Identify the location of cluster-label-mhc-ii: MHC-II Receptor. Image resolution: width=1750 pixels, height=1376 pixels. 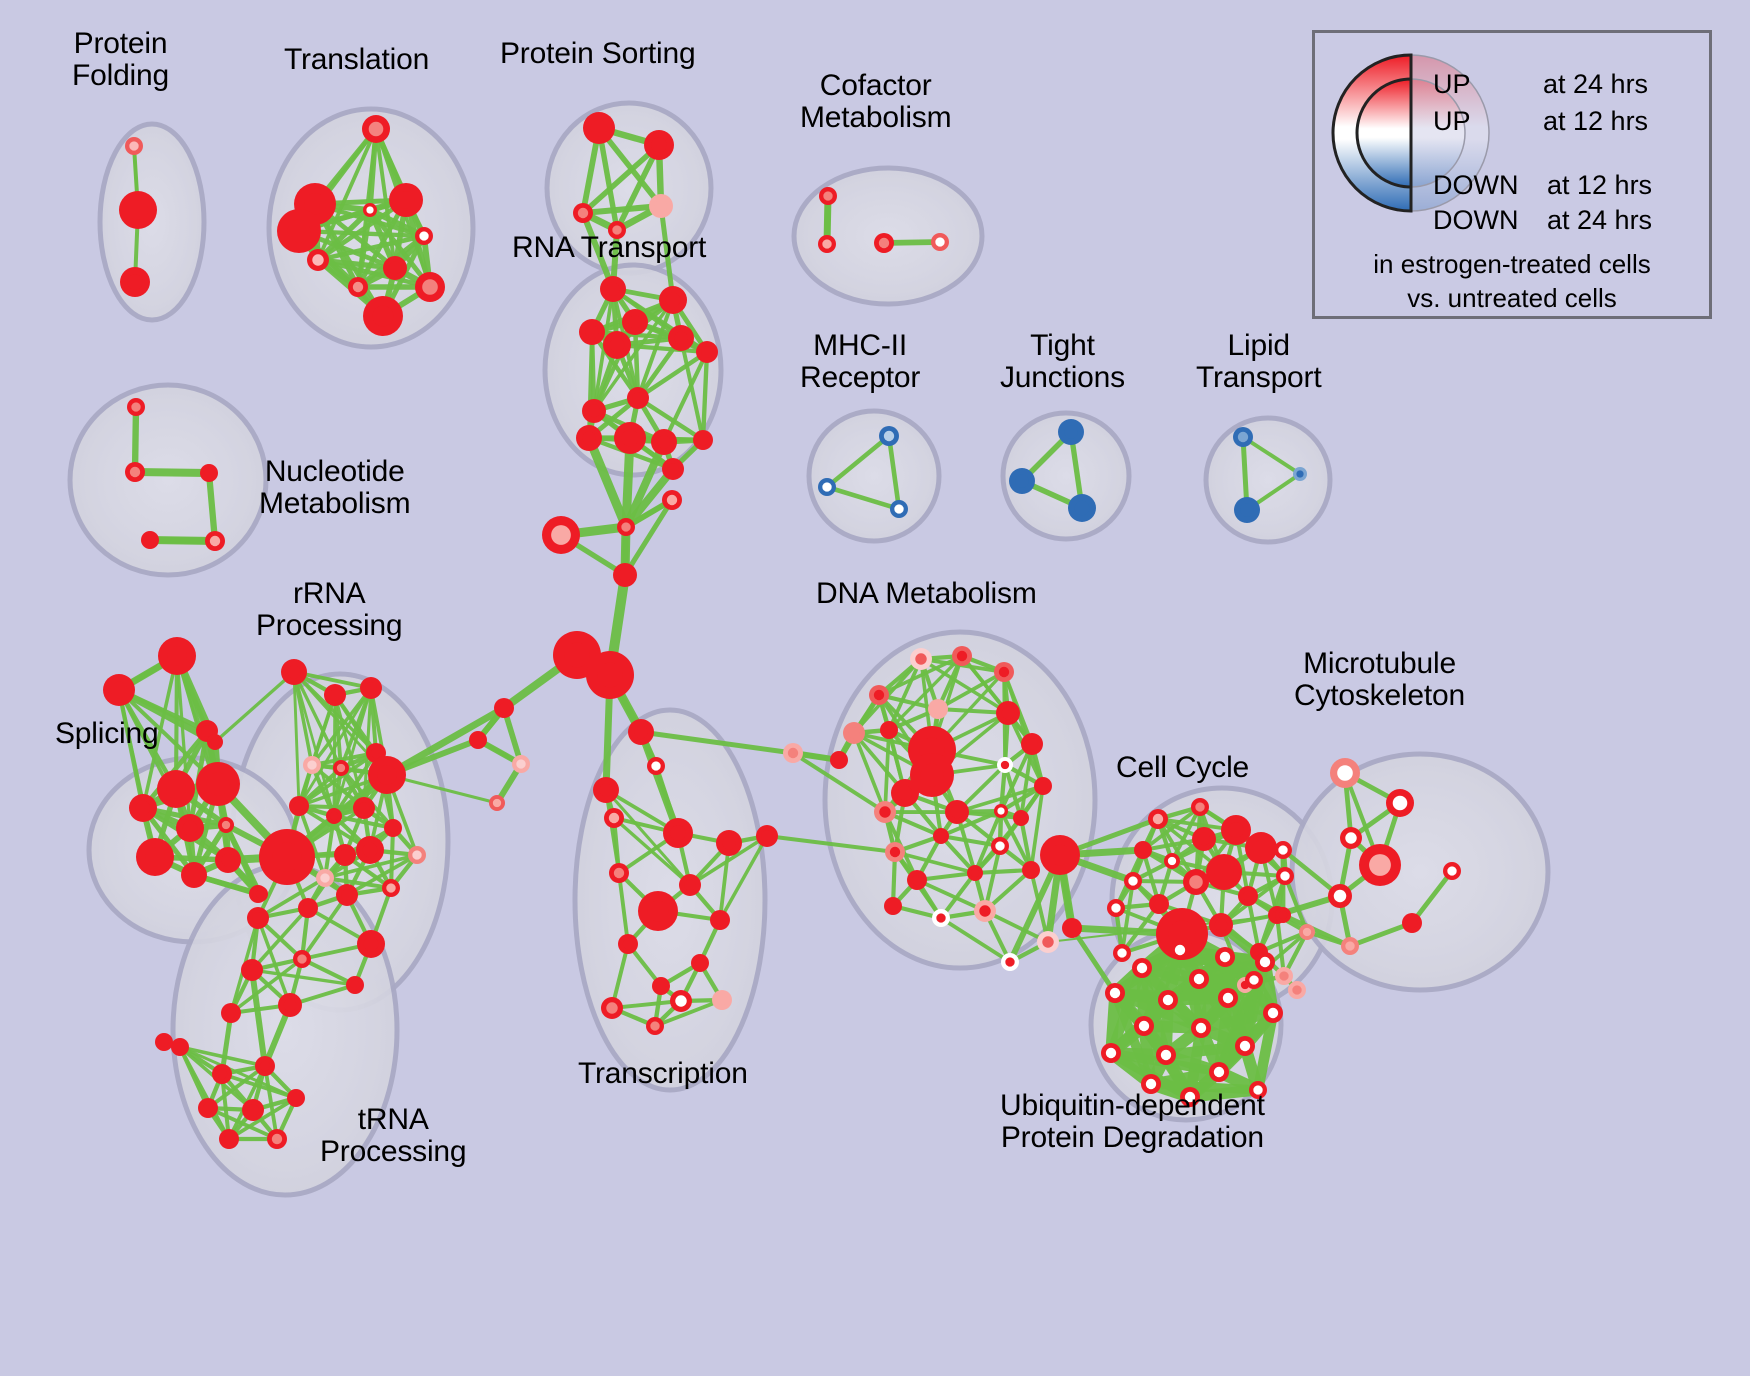
(860, 361).